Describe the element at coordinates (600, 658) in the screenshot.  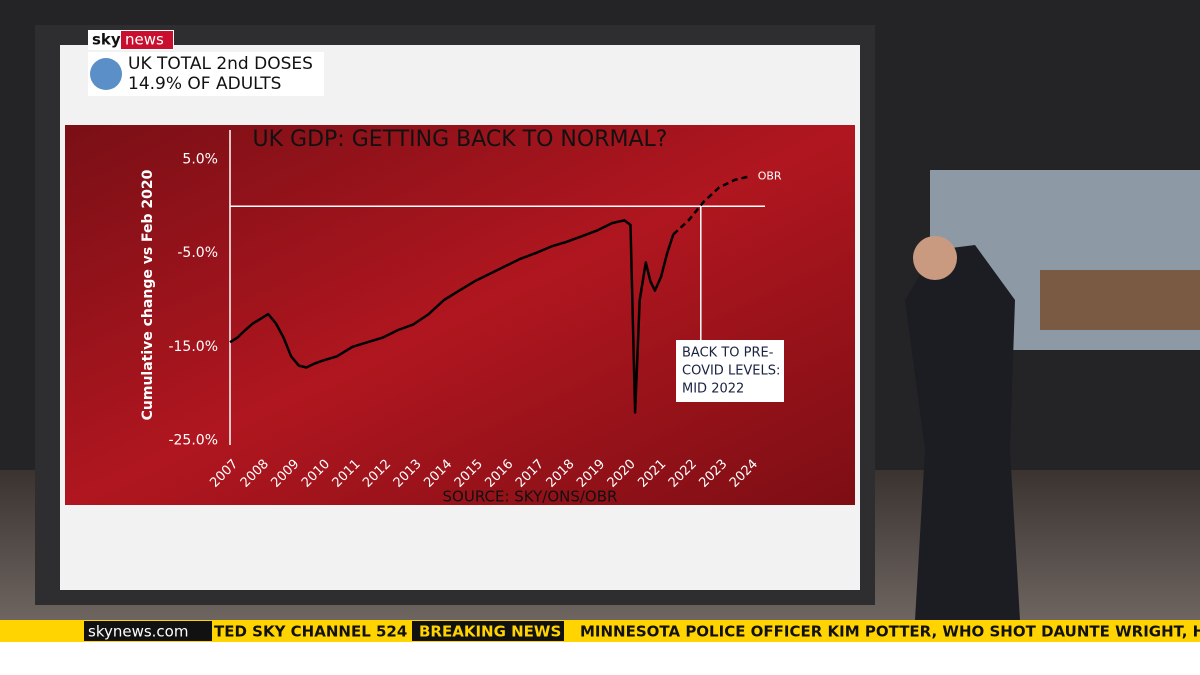
I see `ticker-base` at that location.